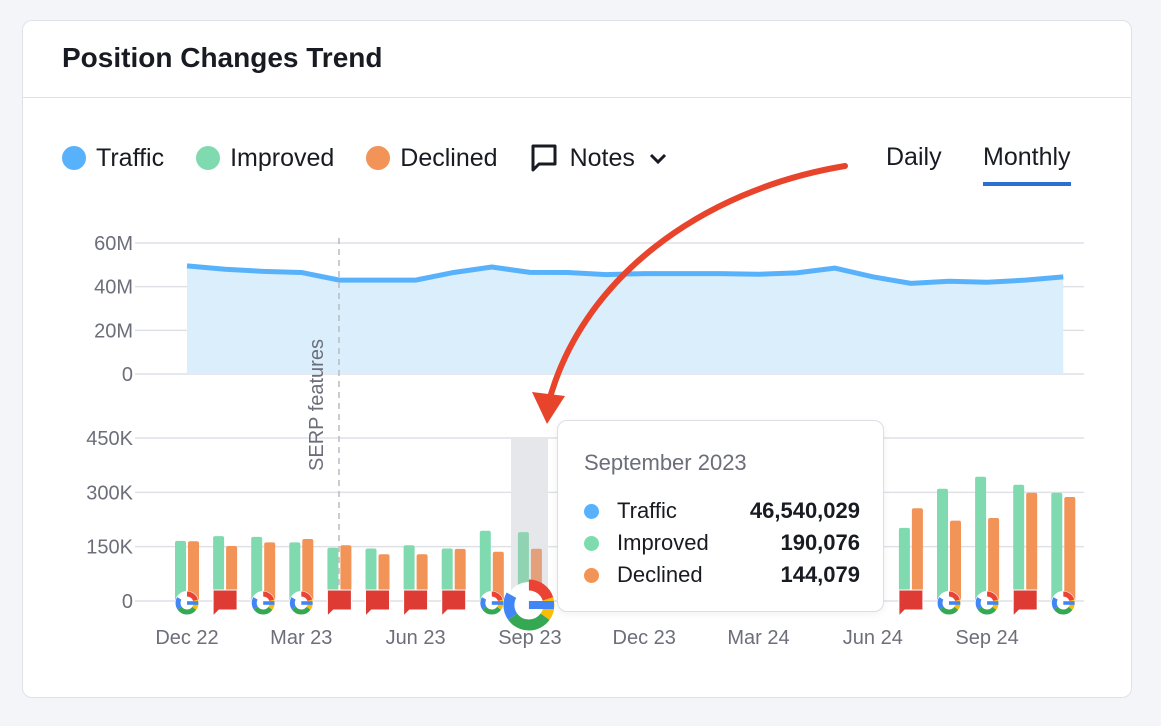  I want to click on traffic-area, so click(625, 319).